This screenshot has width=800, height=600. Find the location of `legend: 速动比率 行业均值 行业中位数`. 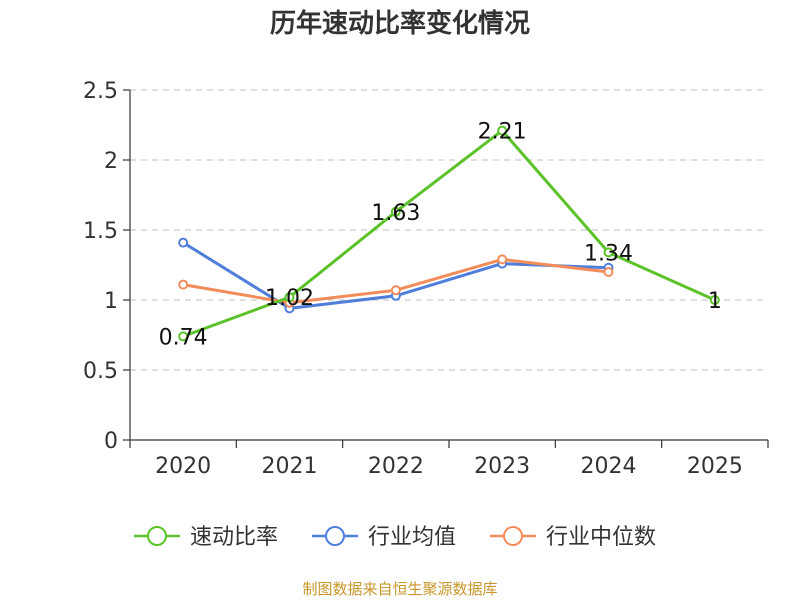

legend: 速动比率 行业均值 行业中位数 is located at coordinates (395, 537).